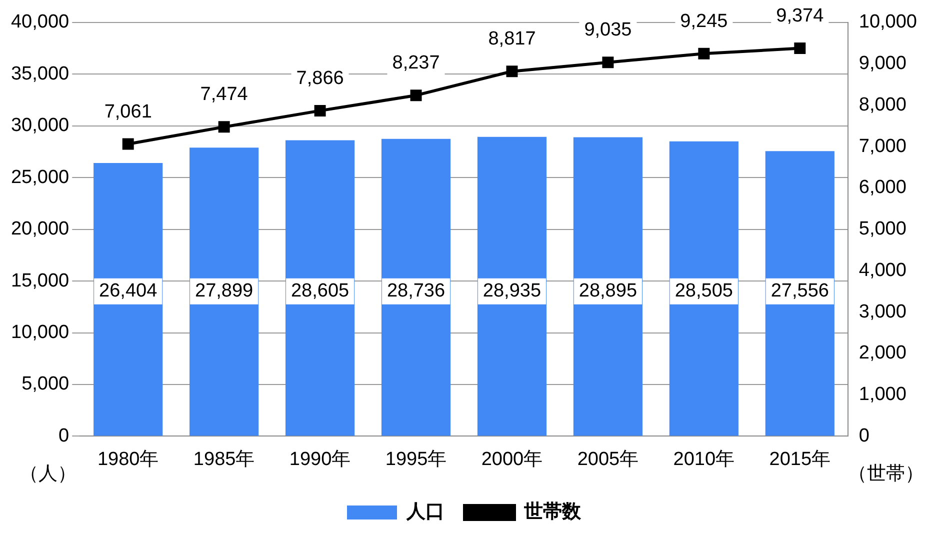 The height and width of the screenshot is (540, 932). Describe the element at coordinates (882, 146) in the screenshot. I see `y2-tick-label: 7,000` at that location.